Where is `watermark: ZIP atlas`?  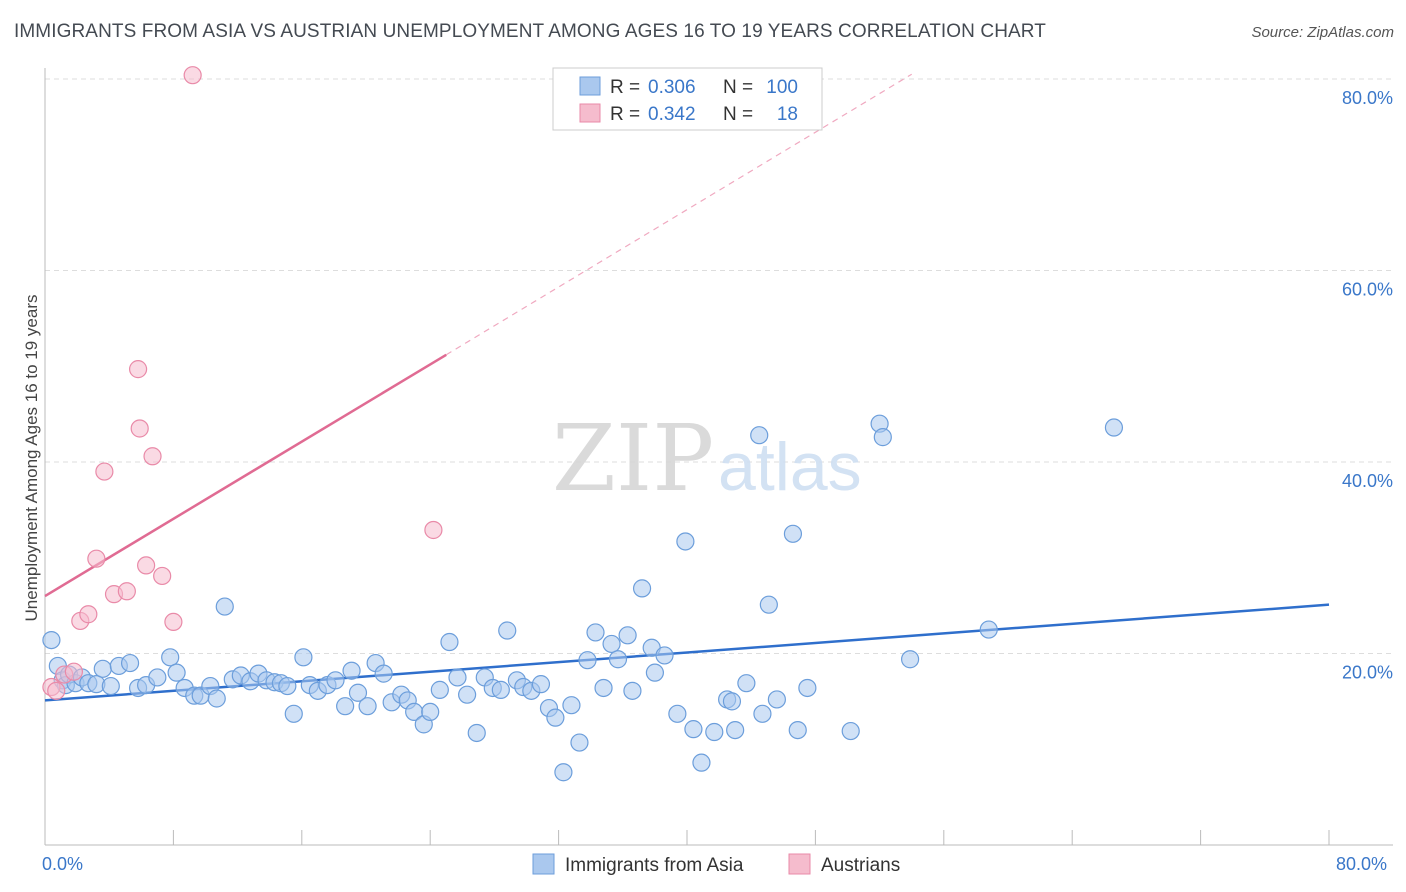
watermark: ZIP atlas is located at coordinates (707, 458).